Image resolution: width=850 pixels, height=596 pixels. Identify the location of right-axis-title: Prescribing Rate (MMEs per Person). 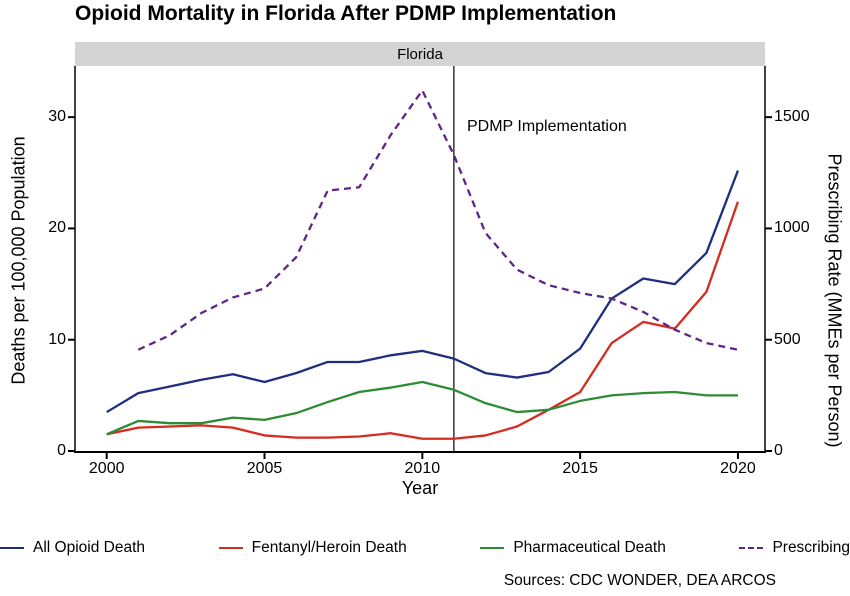
(834, 300).